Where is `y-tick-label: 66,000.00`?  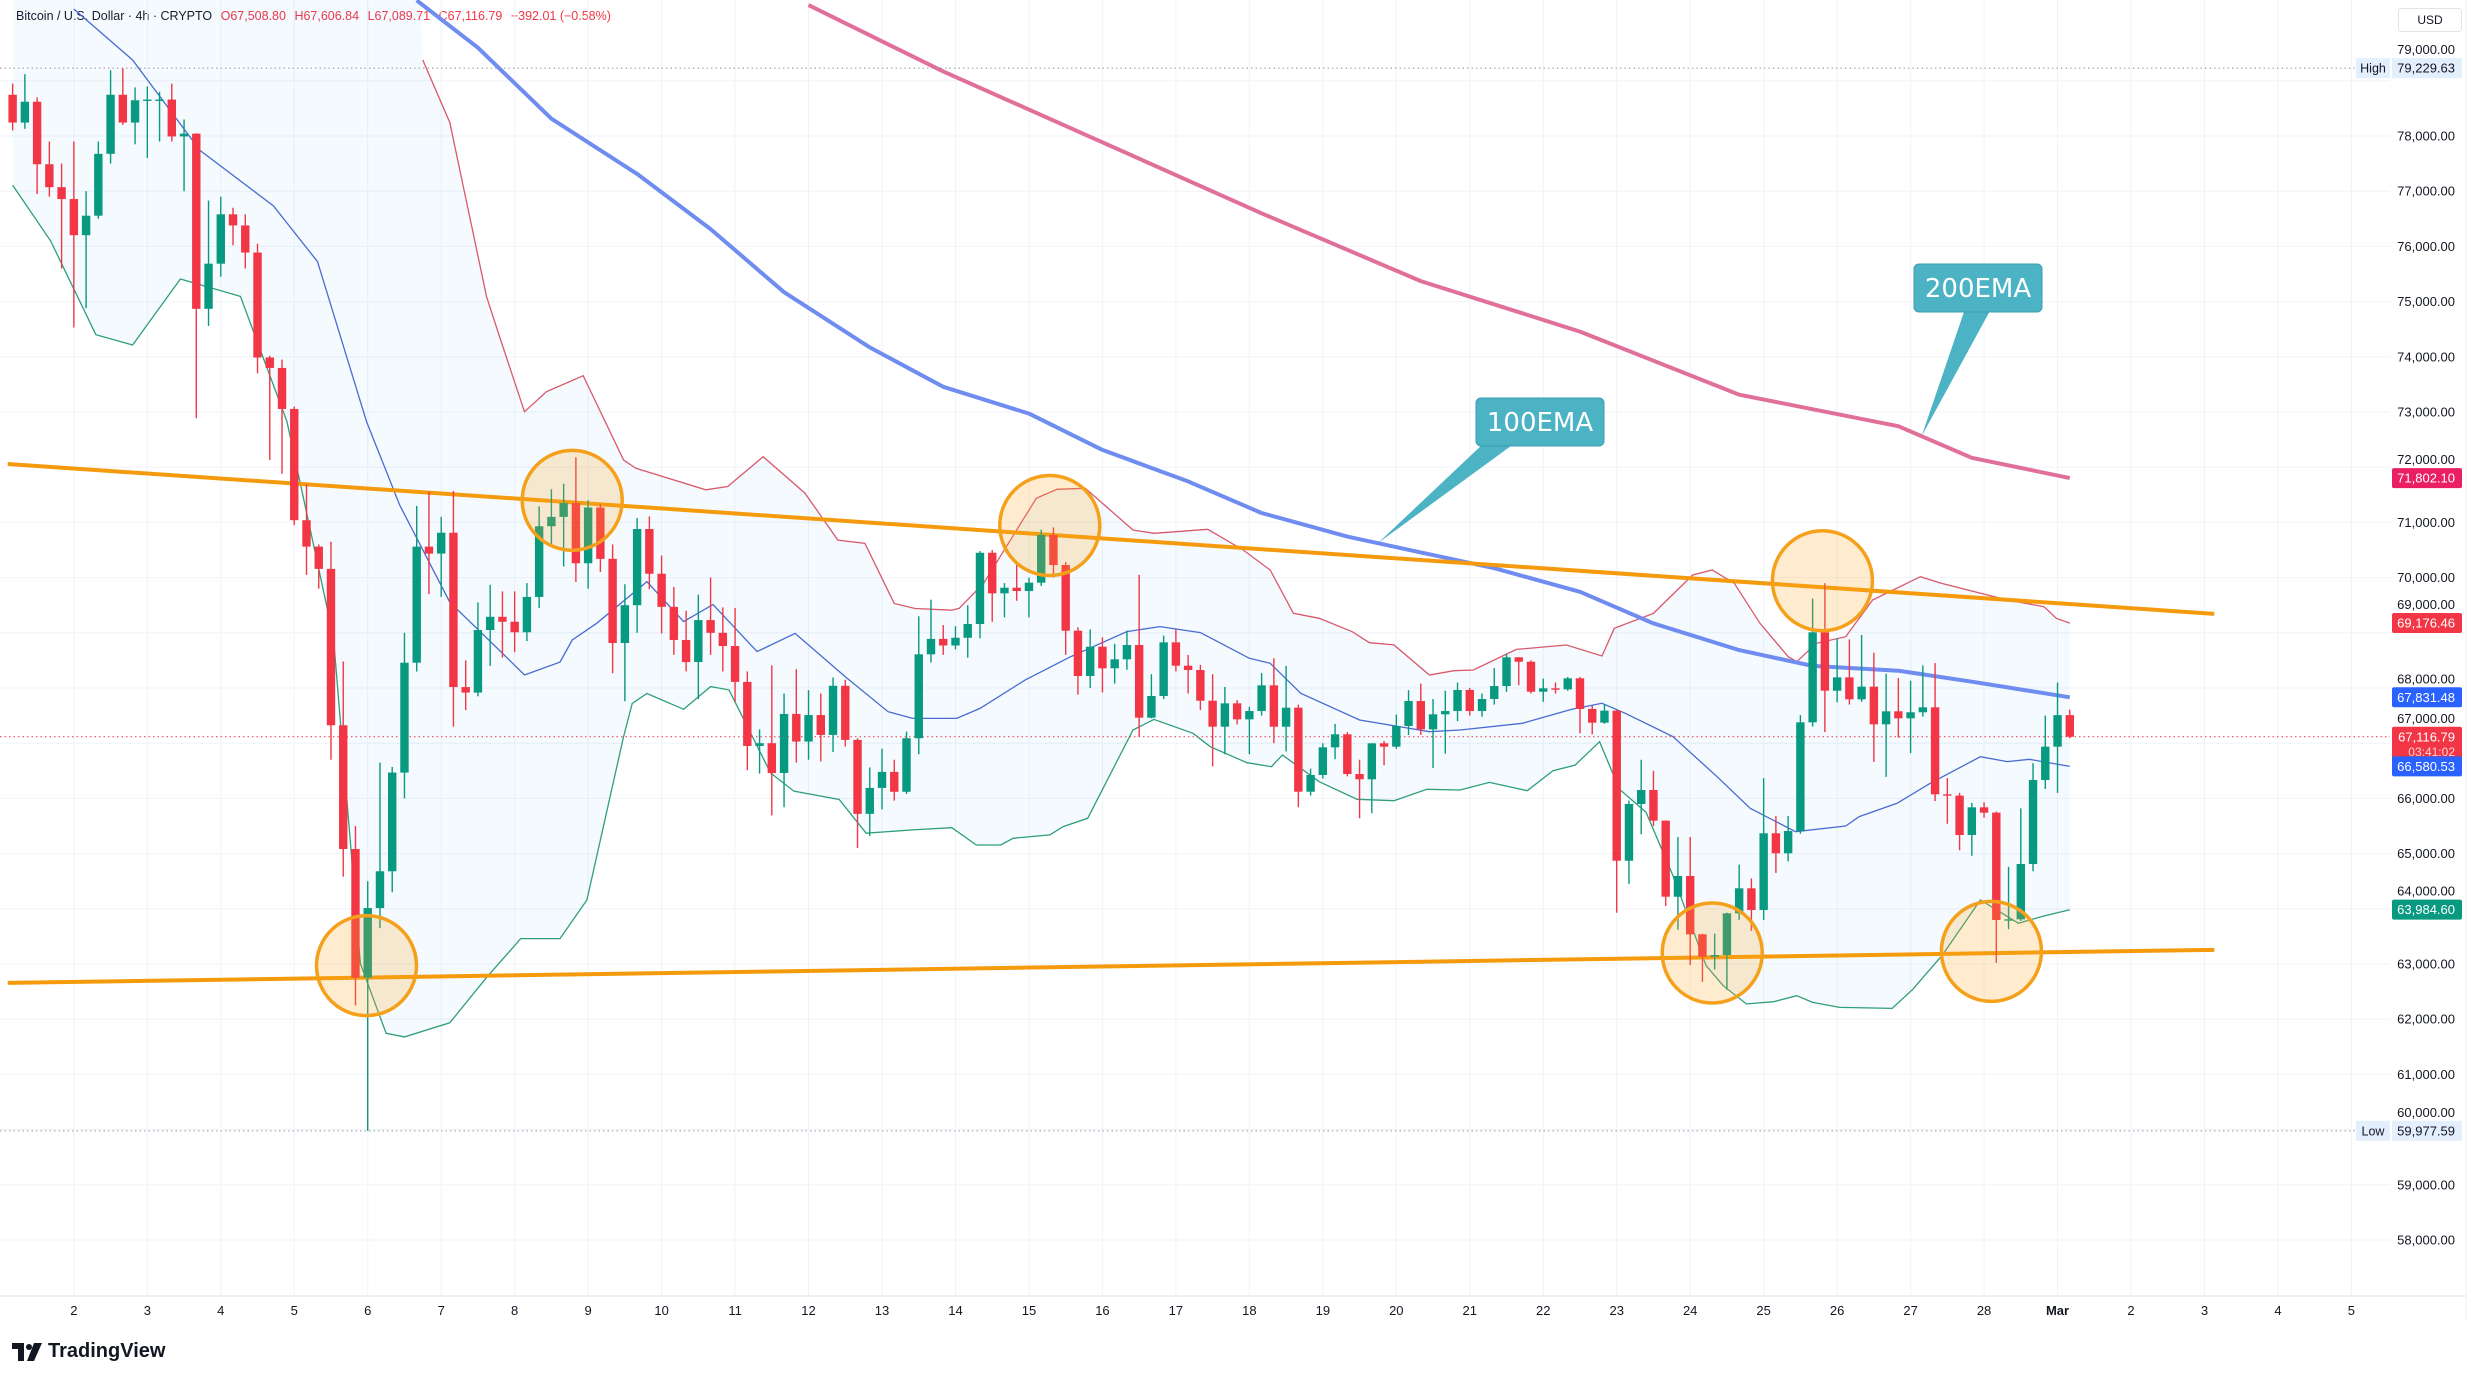
y-tick-label: 66,000.00 is located at coordinates (2426, 798).